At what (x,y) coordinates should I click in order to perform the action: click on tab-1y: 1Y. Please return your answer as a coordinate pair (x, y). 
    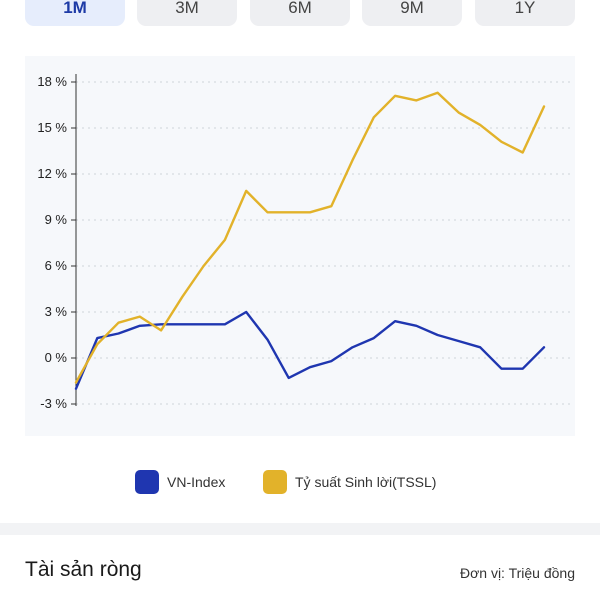
    Looking at the image, I should click on (525, 13).